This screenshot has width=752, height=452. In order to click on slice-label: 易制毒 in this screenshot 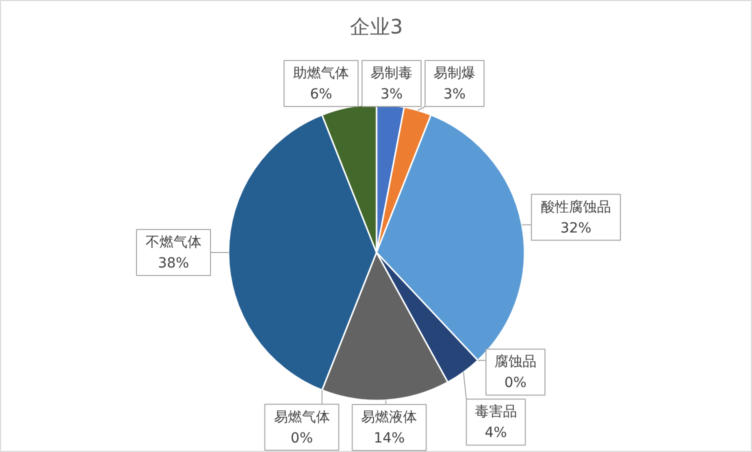, I will do `click(391, 74)`.